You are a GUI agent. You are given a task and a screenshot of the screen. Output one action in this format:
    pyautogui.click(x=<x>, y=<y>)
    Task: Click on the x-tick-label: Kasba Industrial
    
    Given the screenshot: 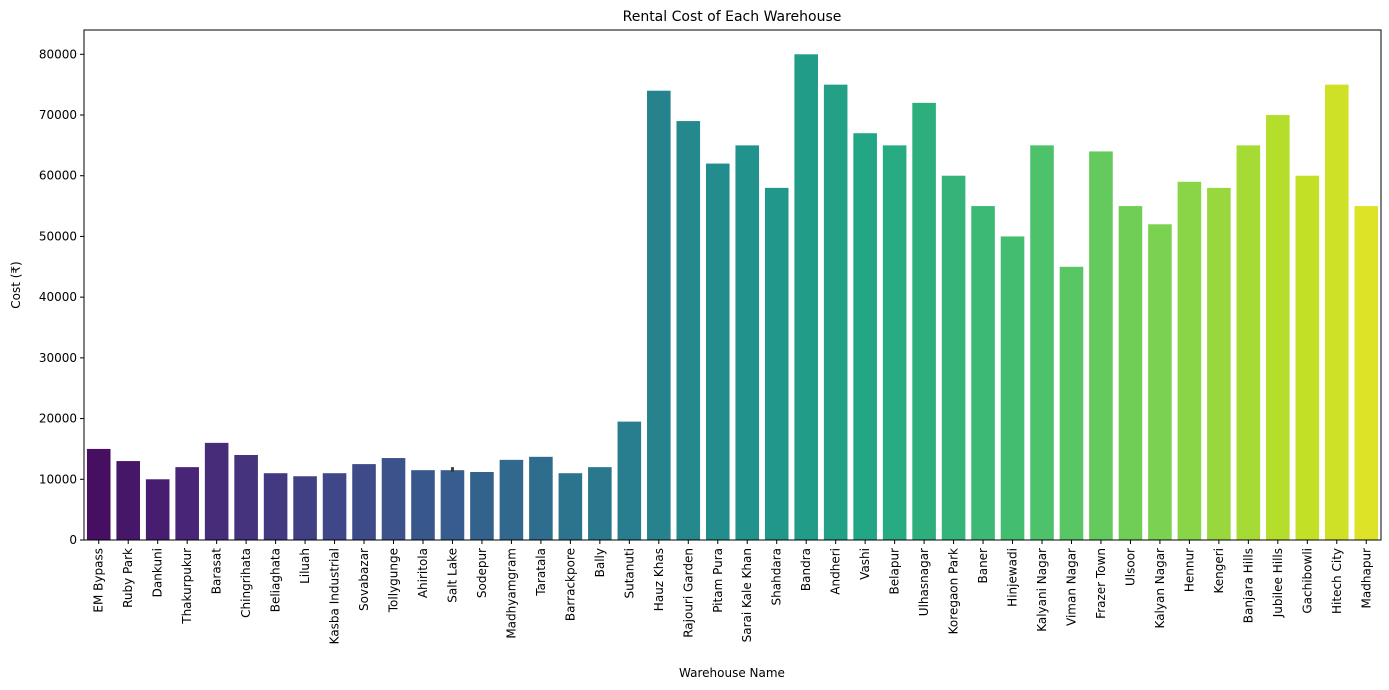 What is the action you would take?
    pyautogui.click(x=335, y=596)
    